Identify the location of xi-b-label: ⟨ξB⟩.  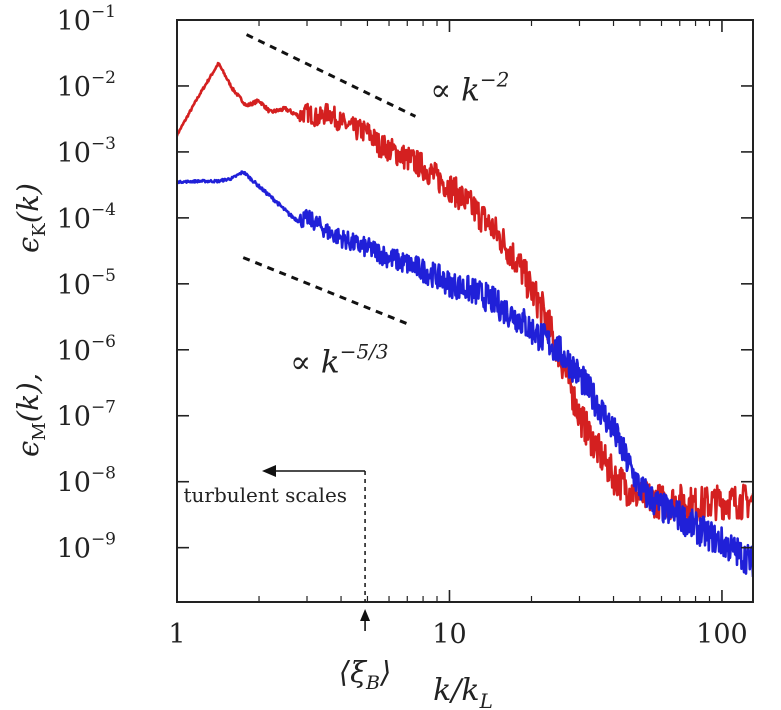
(365, 674).